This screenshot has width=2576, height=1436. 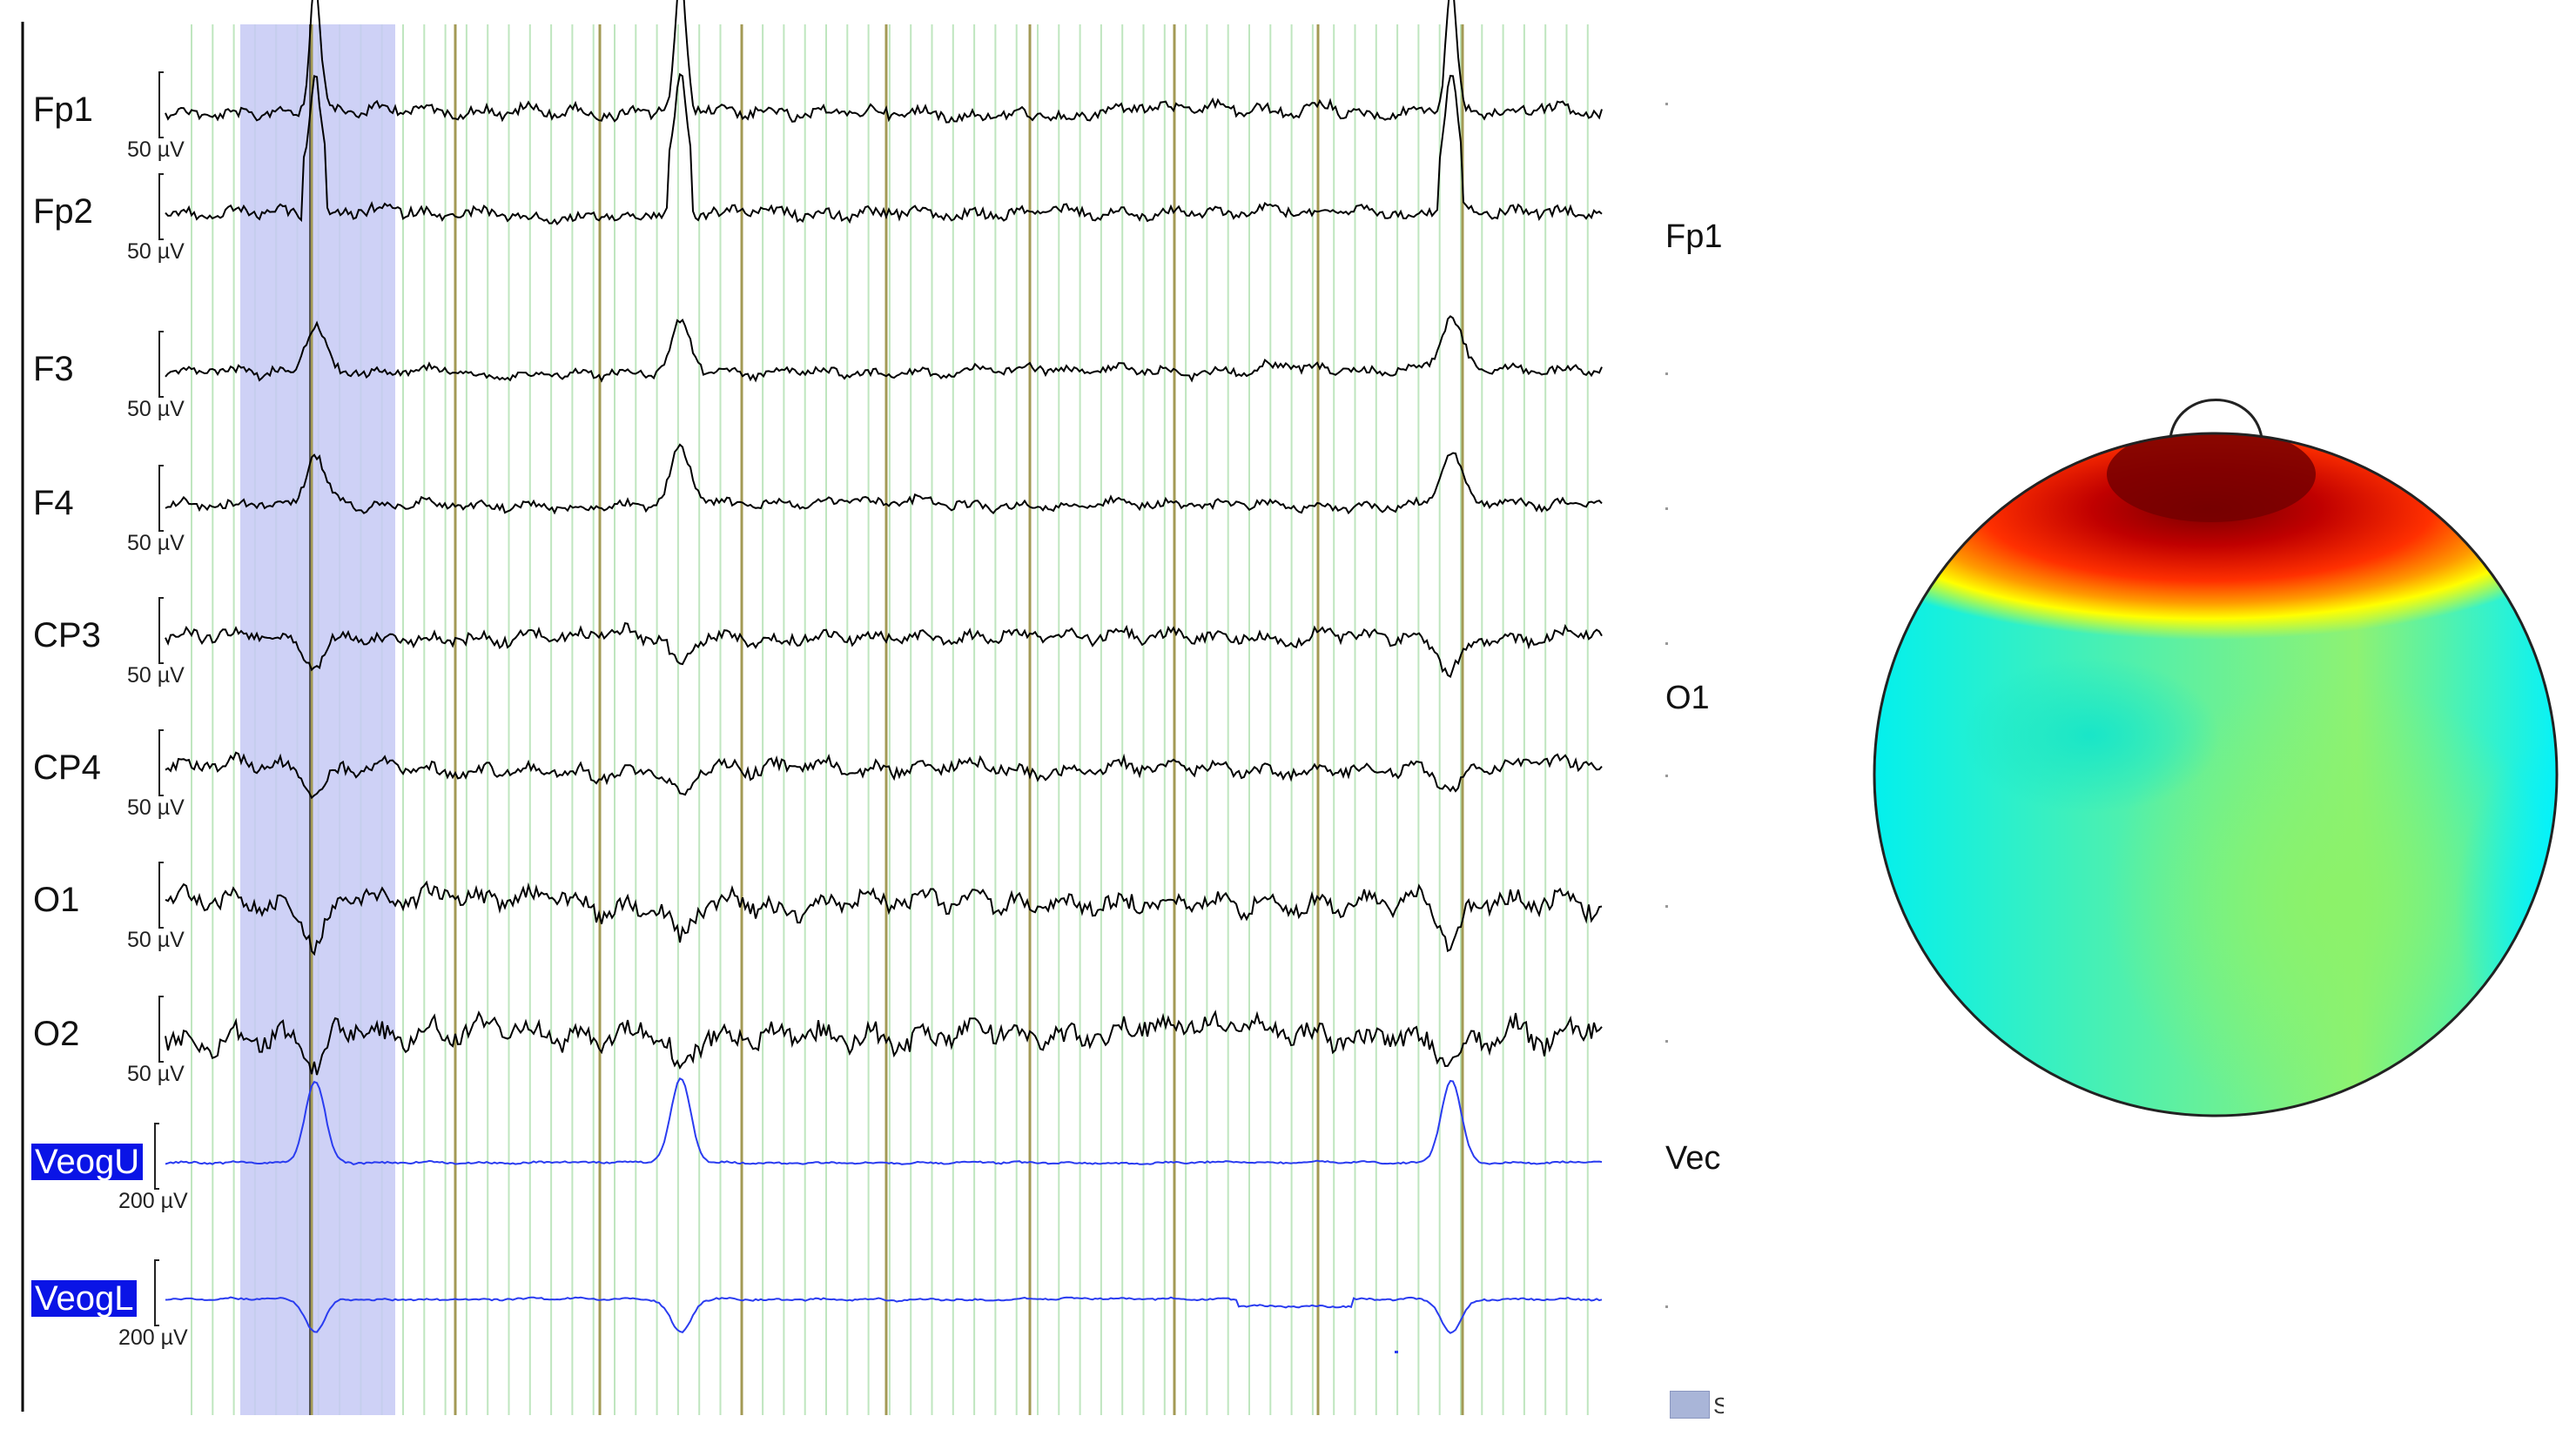 I want to click on signal-trace-o2, so click(x=884, y=1043).